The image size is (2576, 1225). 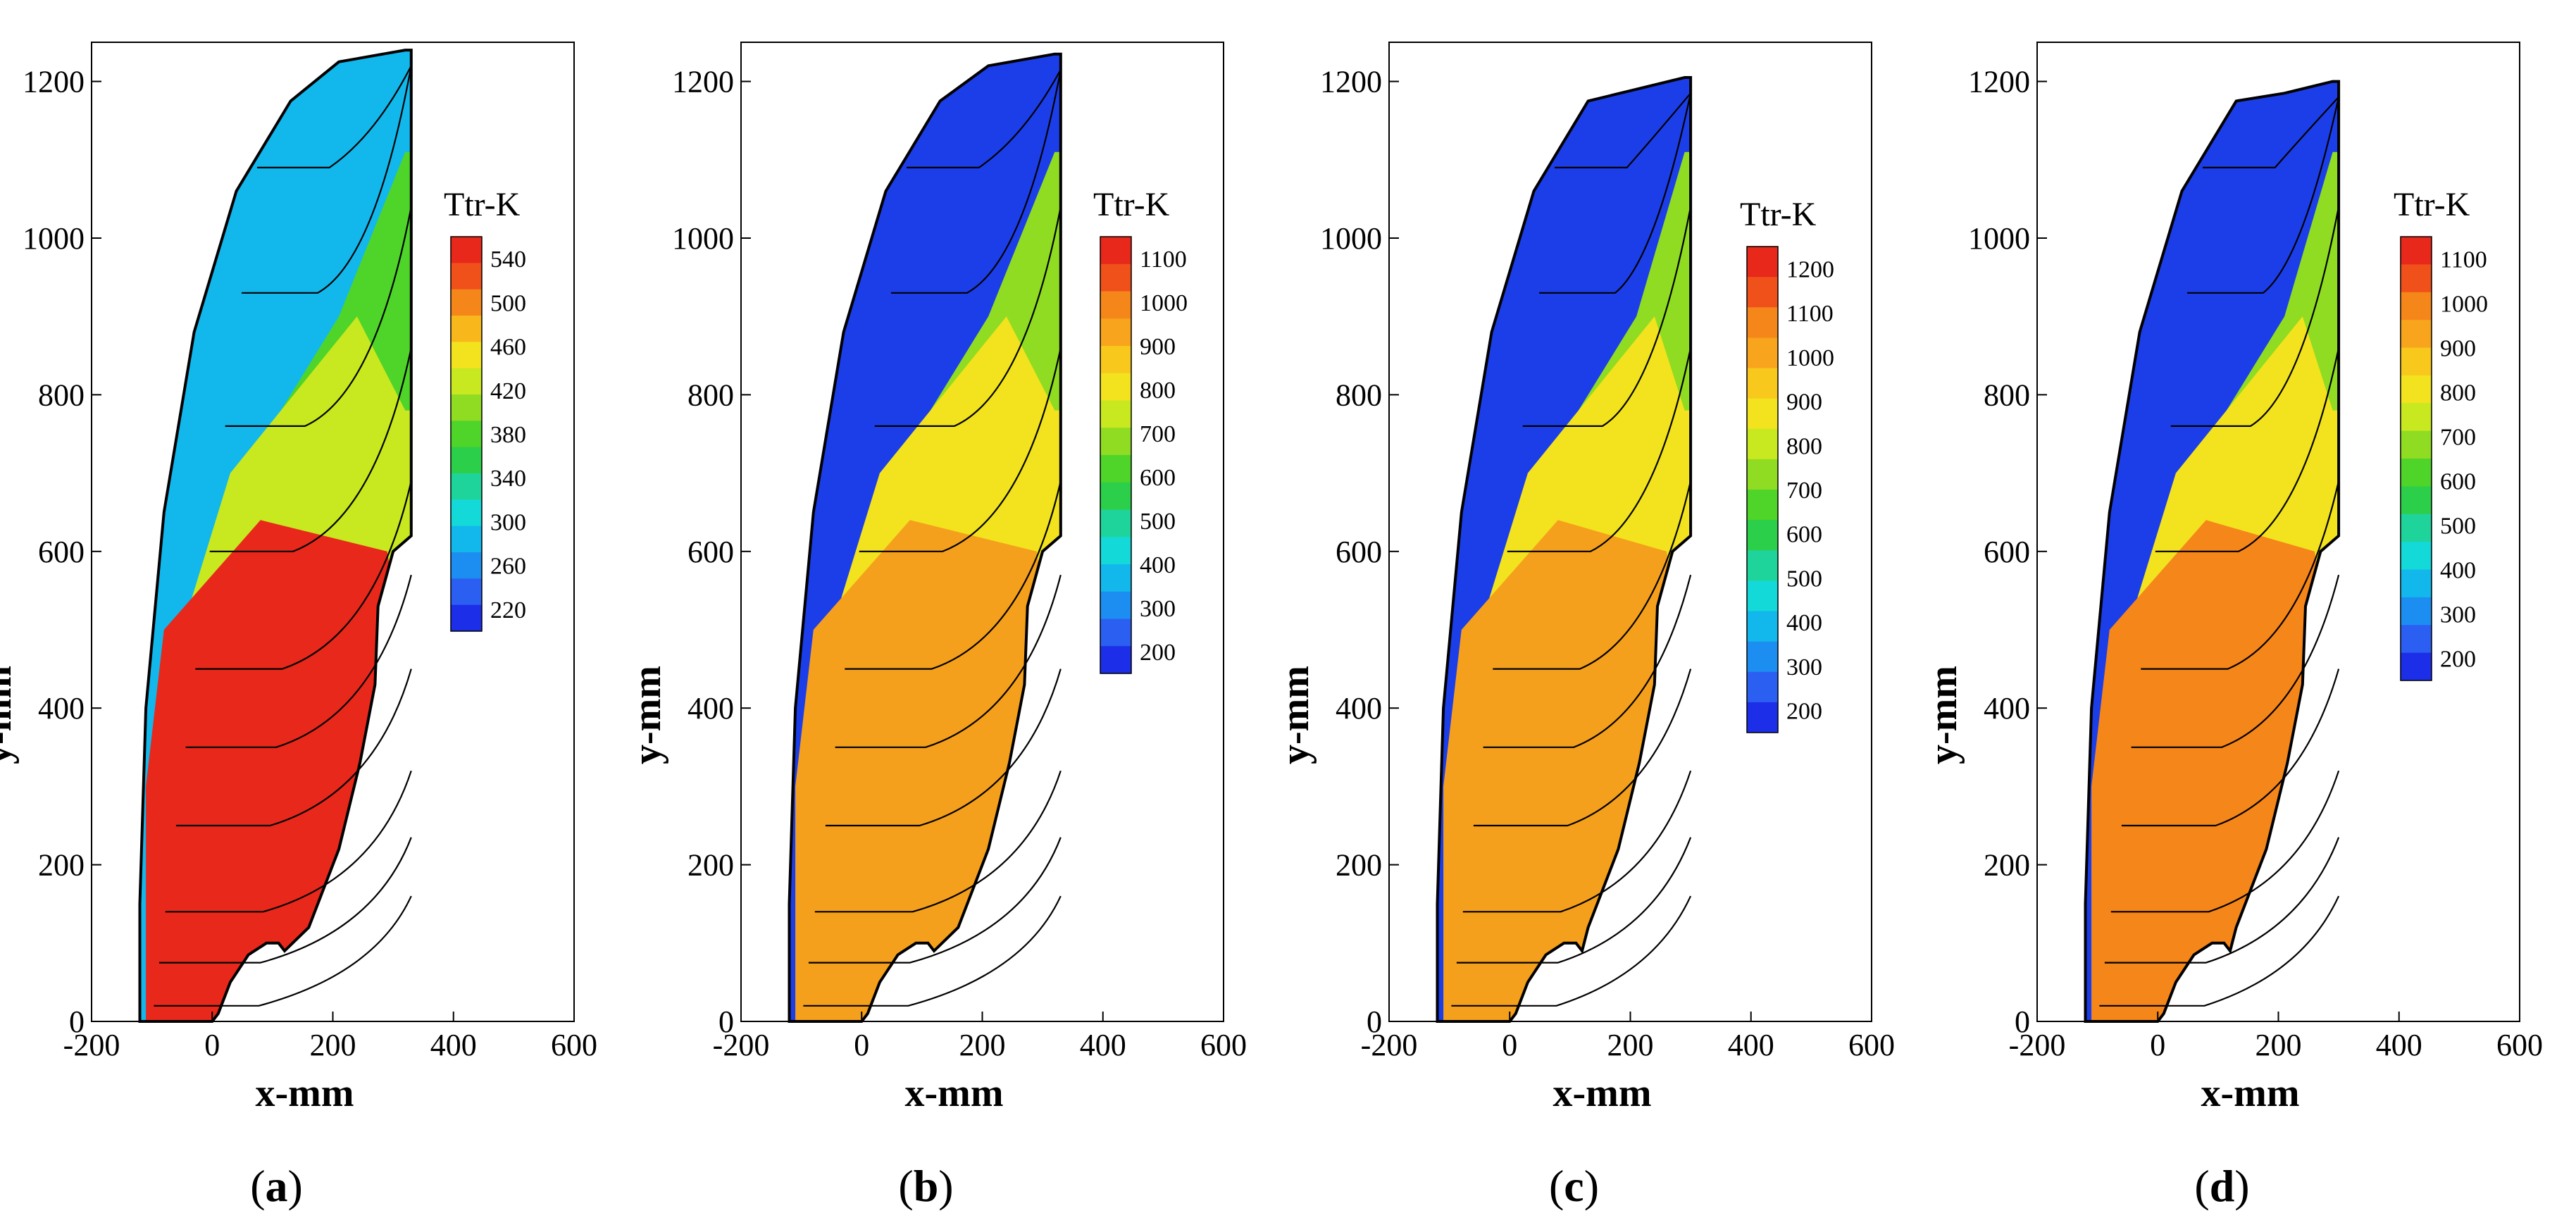 I want to click on legend-label: 700, so click(x=2458, y=438).